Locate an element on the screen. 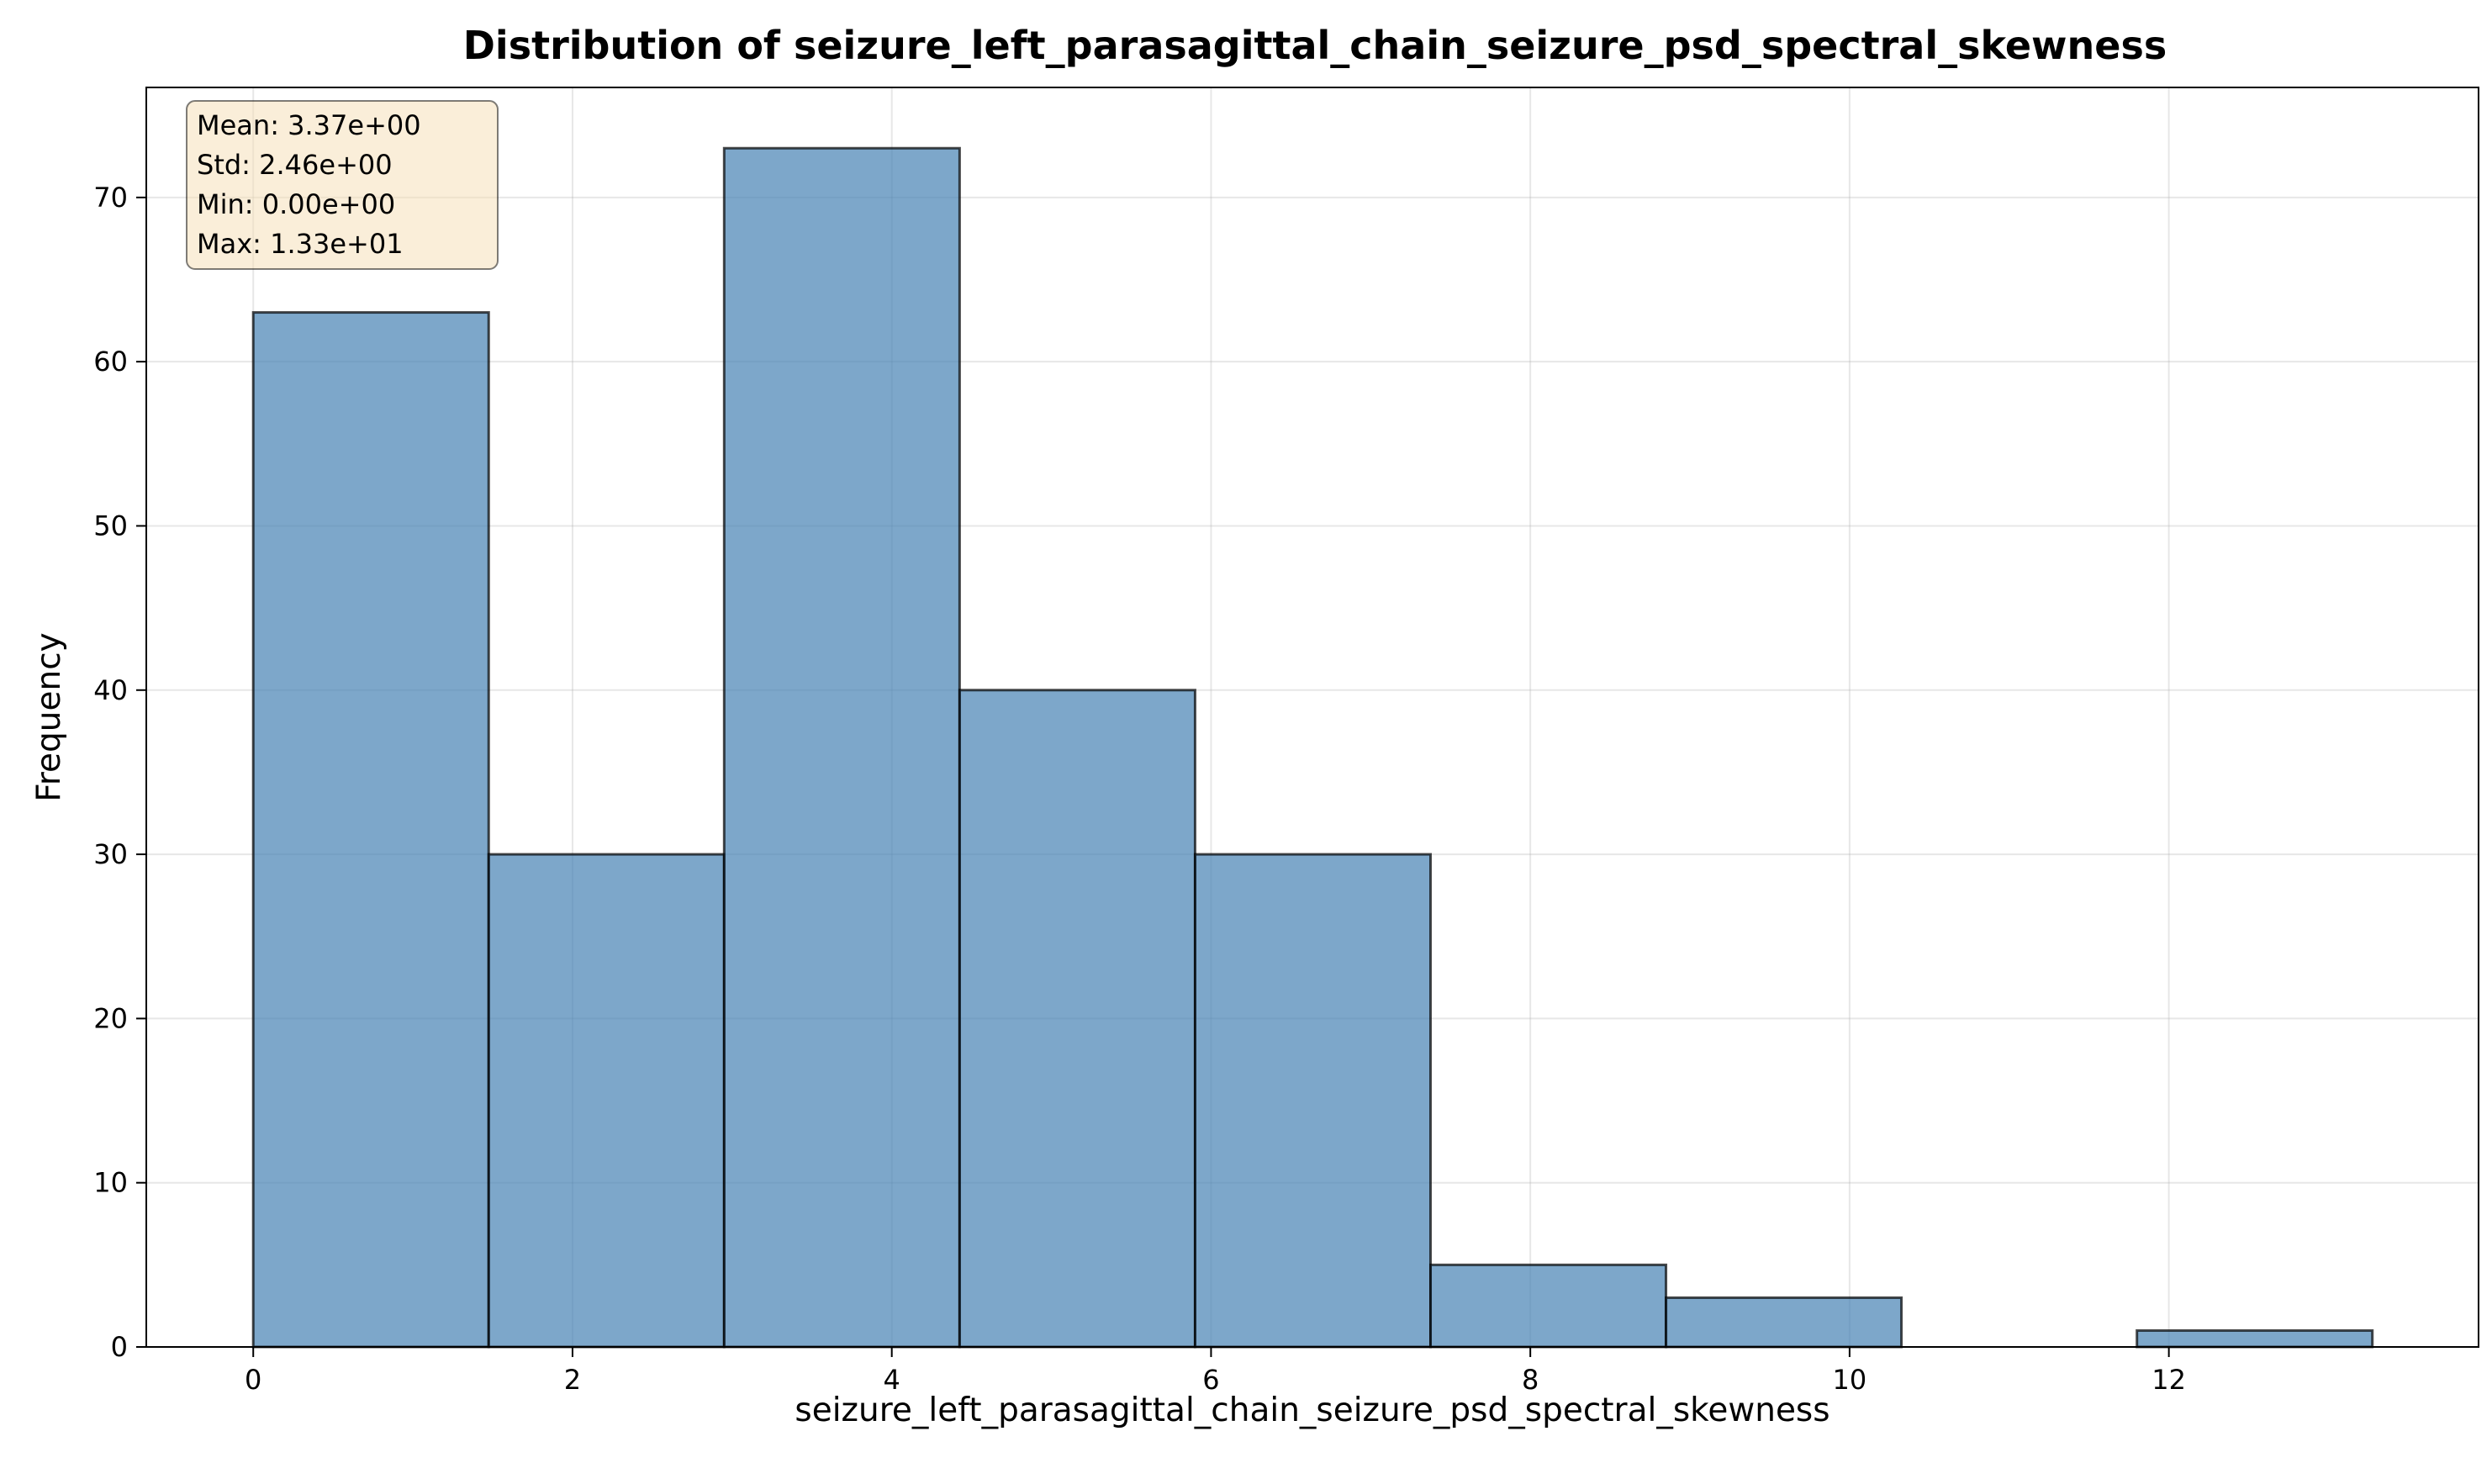 The image size is (2492, 1484). x-tick-label-0: 0 is located at coordinates (253, 1380).